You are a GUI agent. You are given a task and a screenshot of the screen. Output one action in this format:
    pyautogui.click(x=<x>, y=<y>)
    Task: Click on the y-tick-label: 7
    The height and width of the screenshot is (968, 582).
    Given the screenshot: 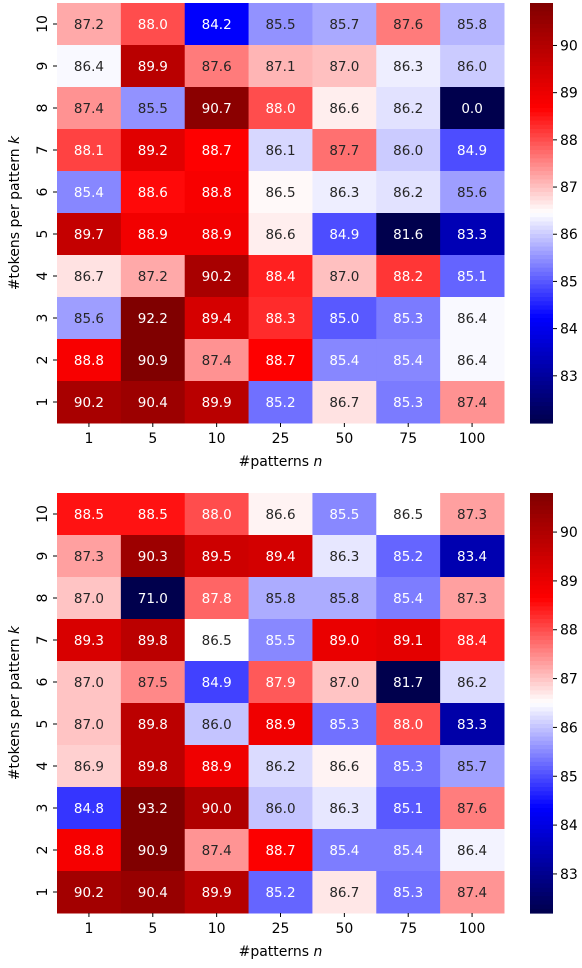 What is the action you would take?
    pyautogui.click(x=43, y=150)
    